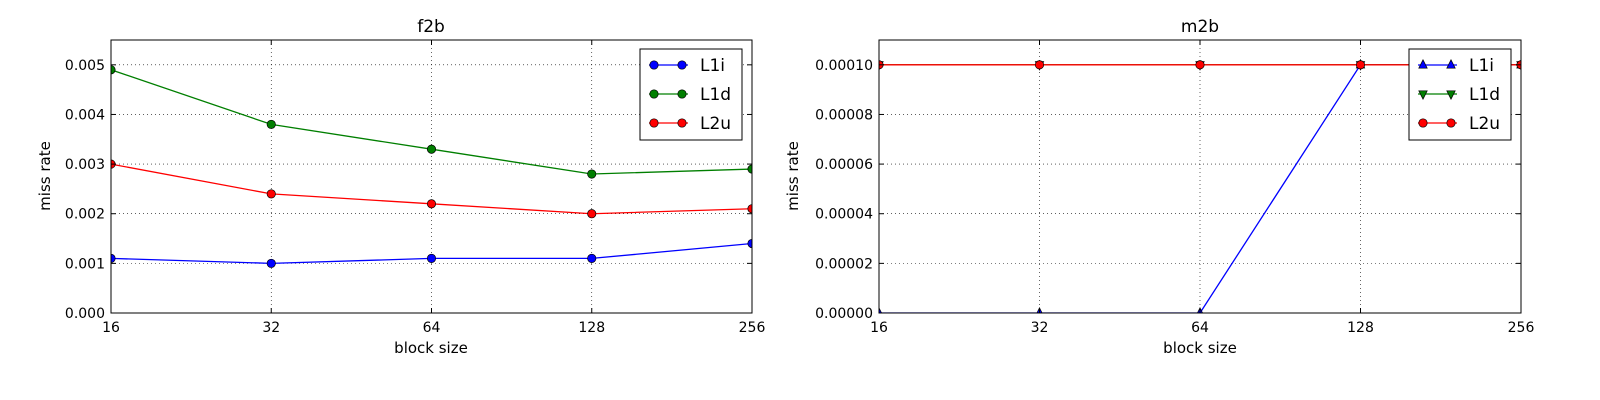 The height and width of the screenshot is (400, 1600). I want to click on chart-title: m2b, so click(1200, 27).